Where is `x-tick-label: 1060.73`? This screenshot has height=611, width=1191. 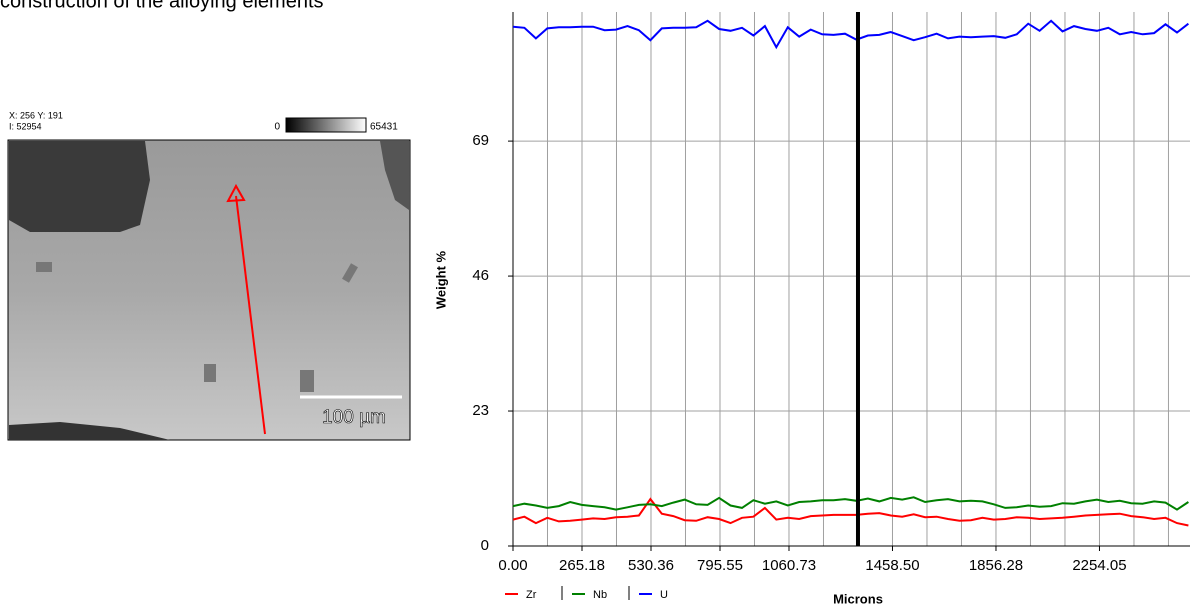
x-tick-label: 1060.73 is located at coordinates (789, 565).